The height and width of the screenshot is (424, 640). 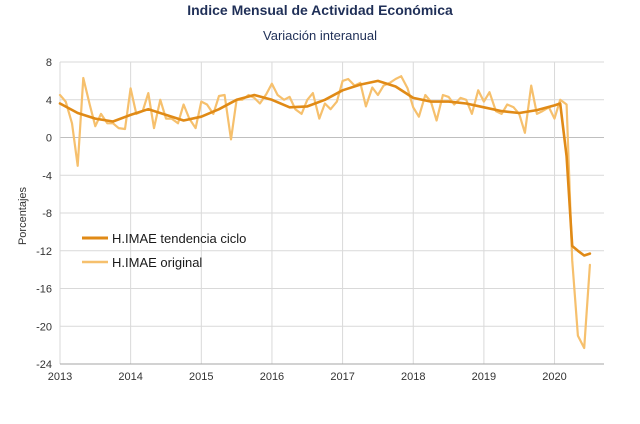 What do you see at coordinates (201, 377) in the screenshot?
I see `x-tick-label: 2015` at bounding box center [201, 377].